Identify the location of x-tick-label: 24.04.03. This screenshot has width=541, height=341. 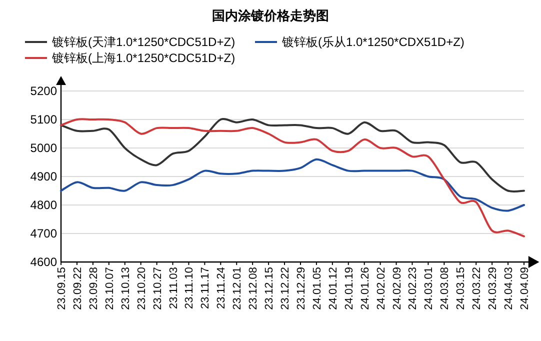
(509, 288).